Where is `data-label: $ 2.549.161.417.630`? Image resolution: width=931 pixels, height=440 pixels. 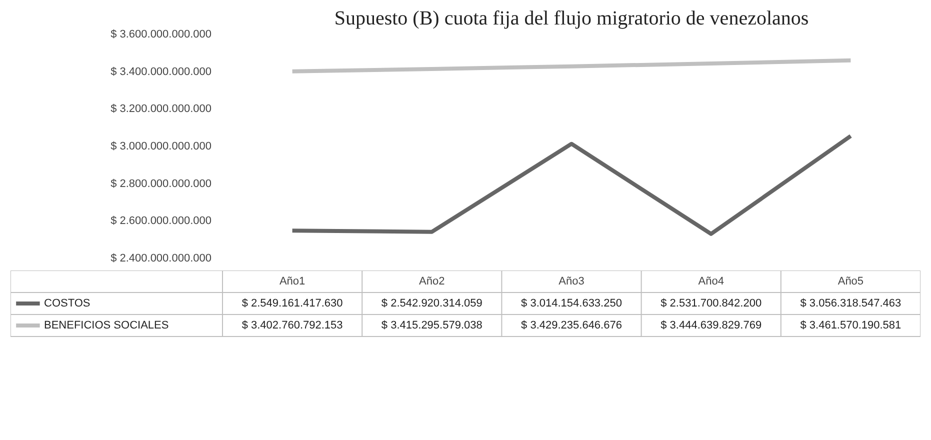 data-label: $ 2.549.161.417.630 is located at coordinates (292, 304).